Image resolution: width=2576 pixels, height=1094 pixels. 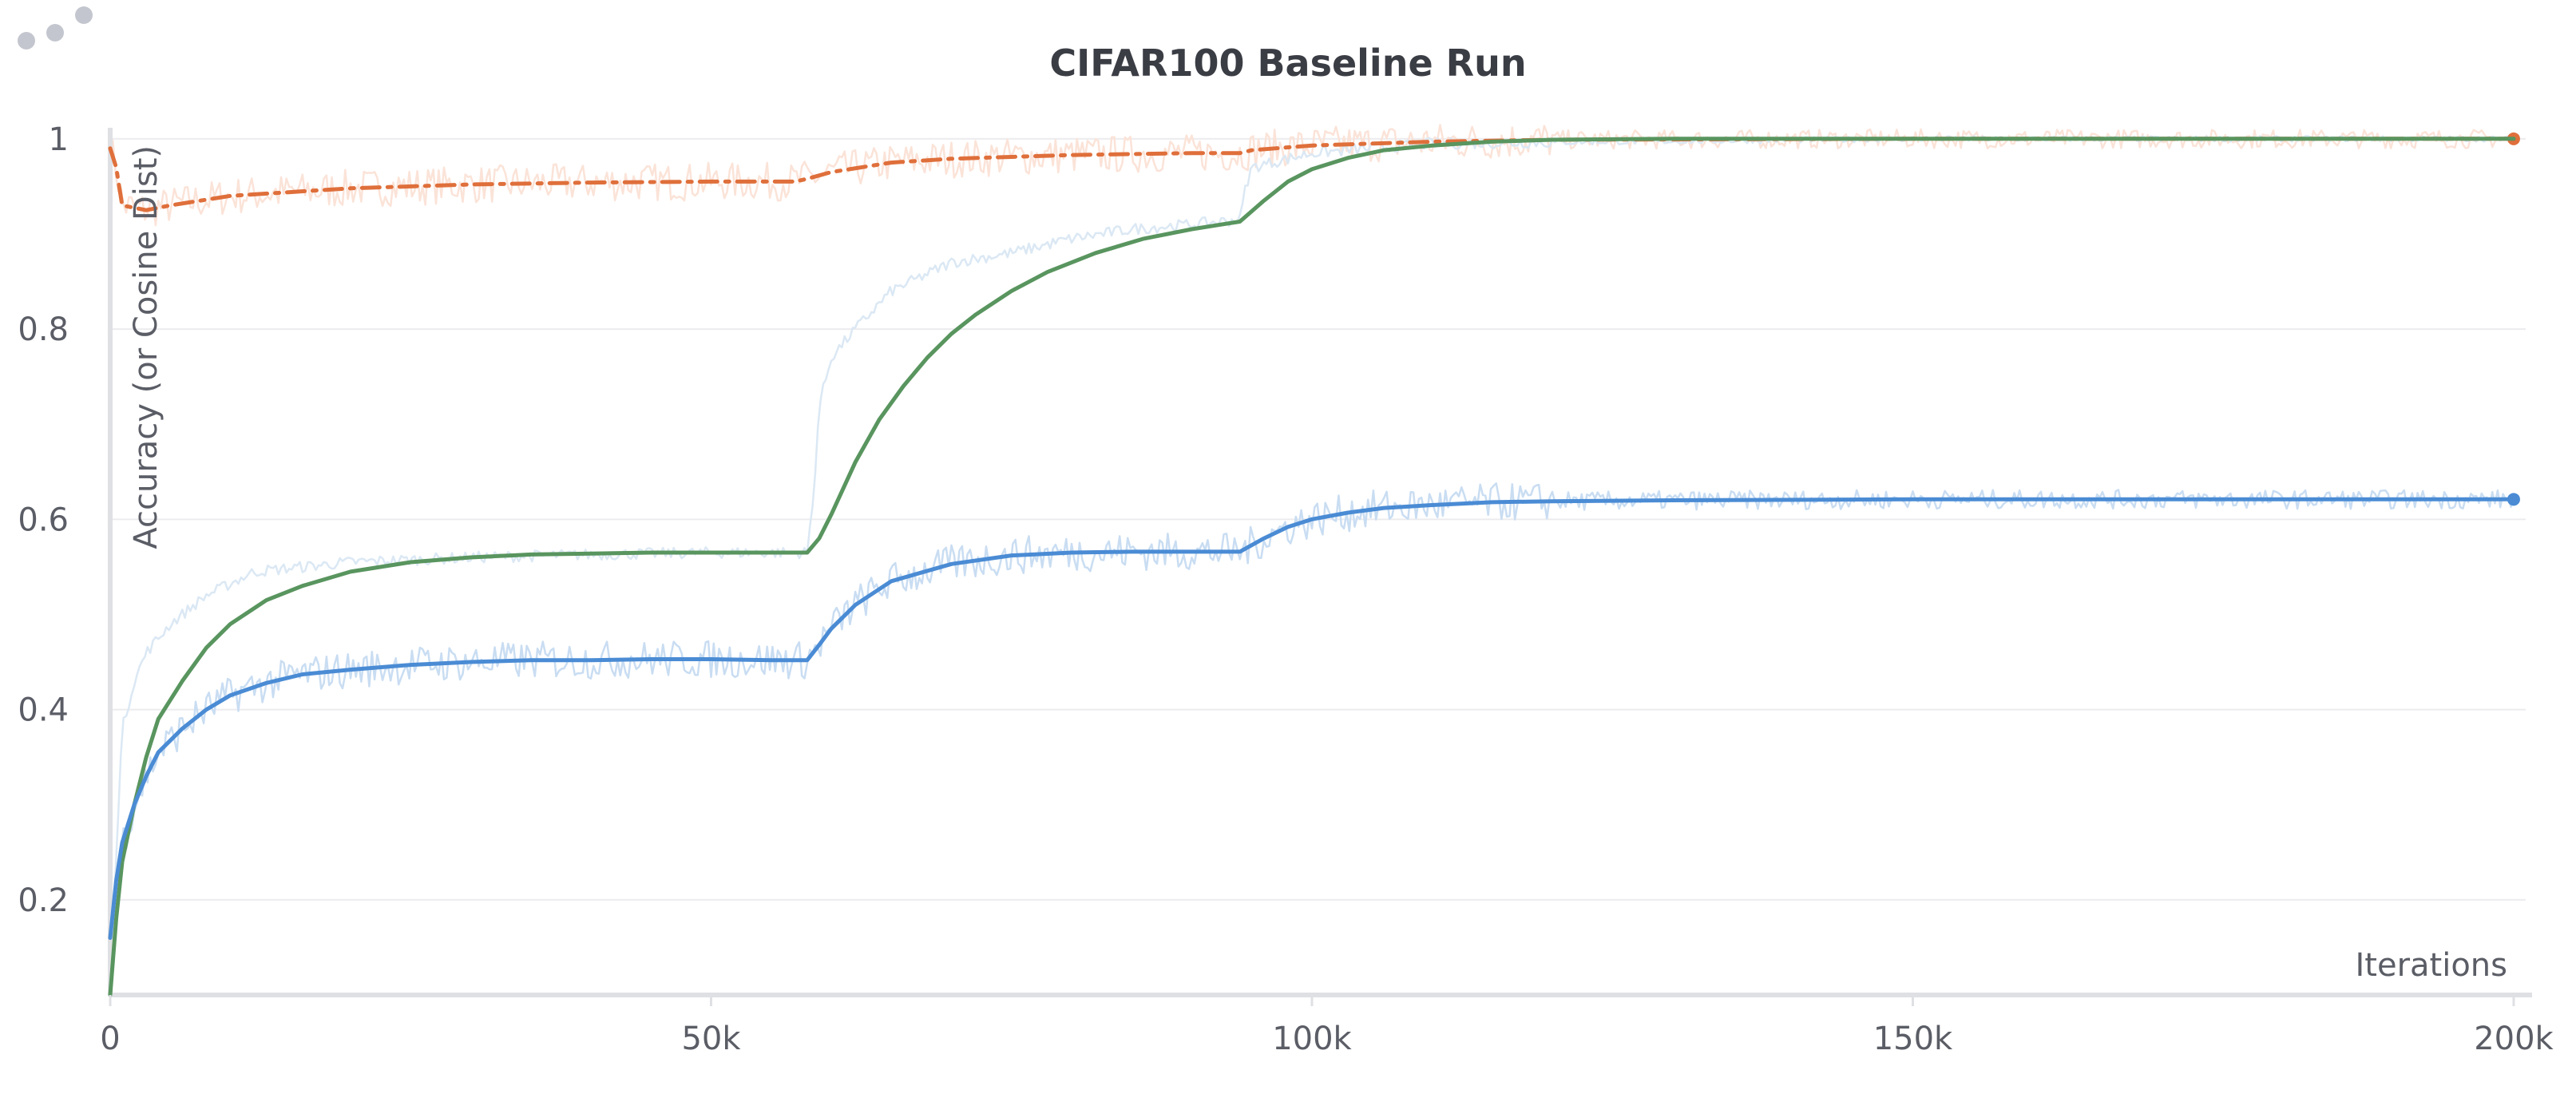 I want to click on y-tick-label: 1, so click(x=59, y=140).